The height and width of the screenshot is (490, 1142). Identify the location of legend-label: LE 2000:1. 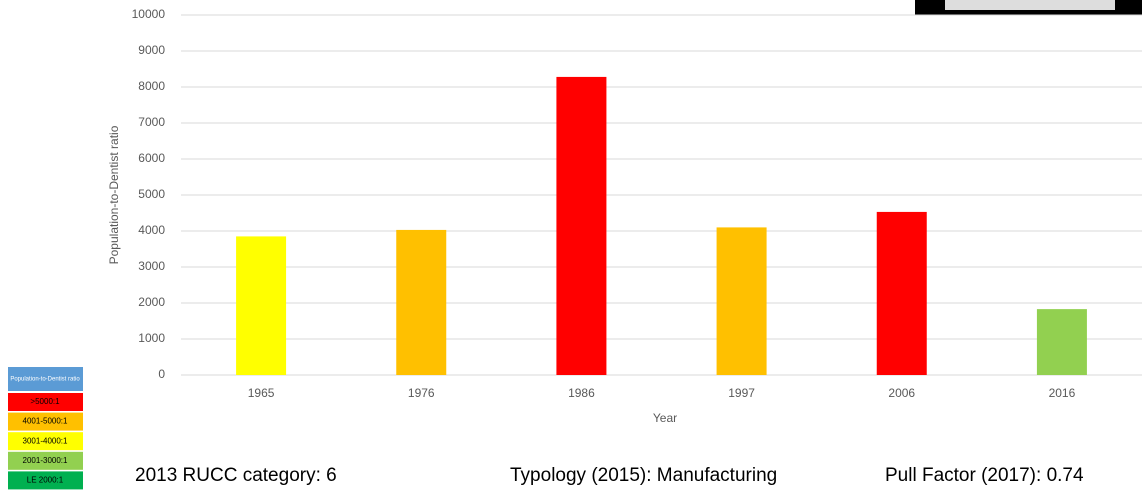
(45, 480).